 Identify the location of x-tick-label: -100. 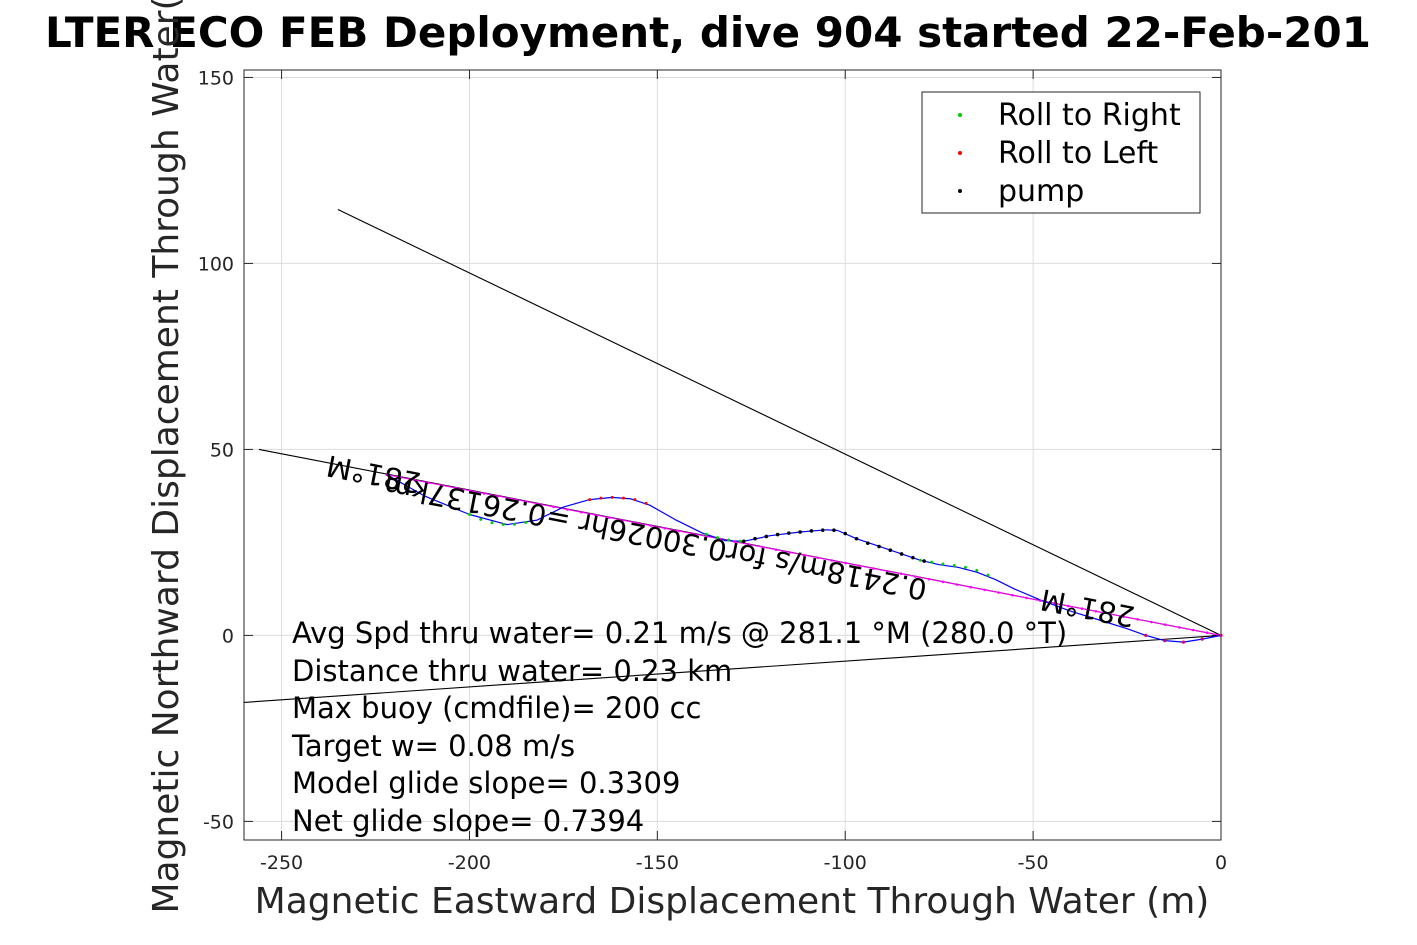
(845, 863).